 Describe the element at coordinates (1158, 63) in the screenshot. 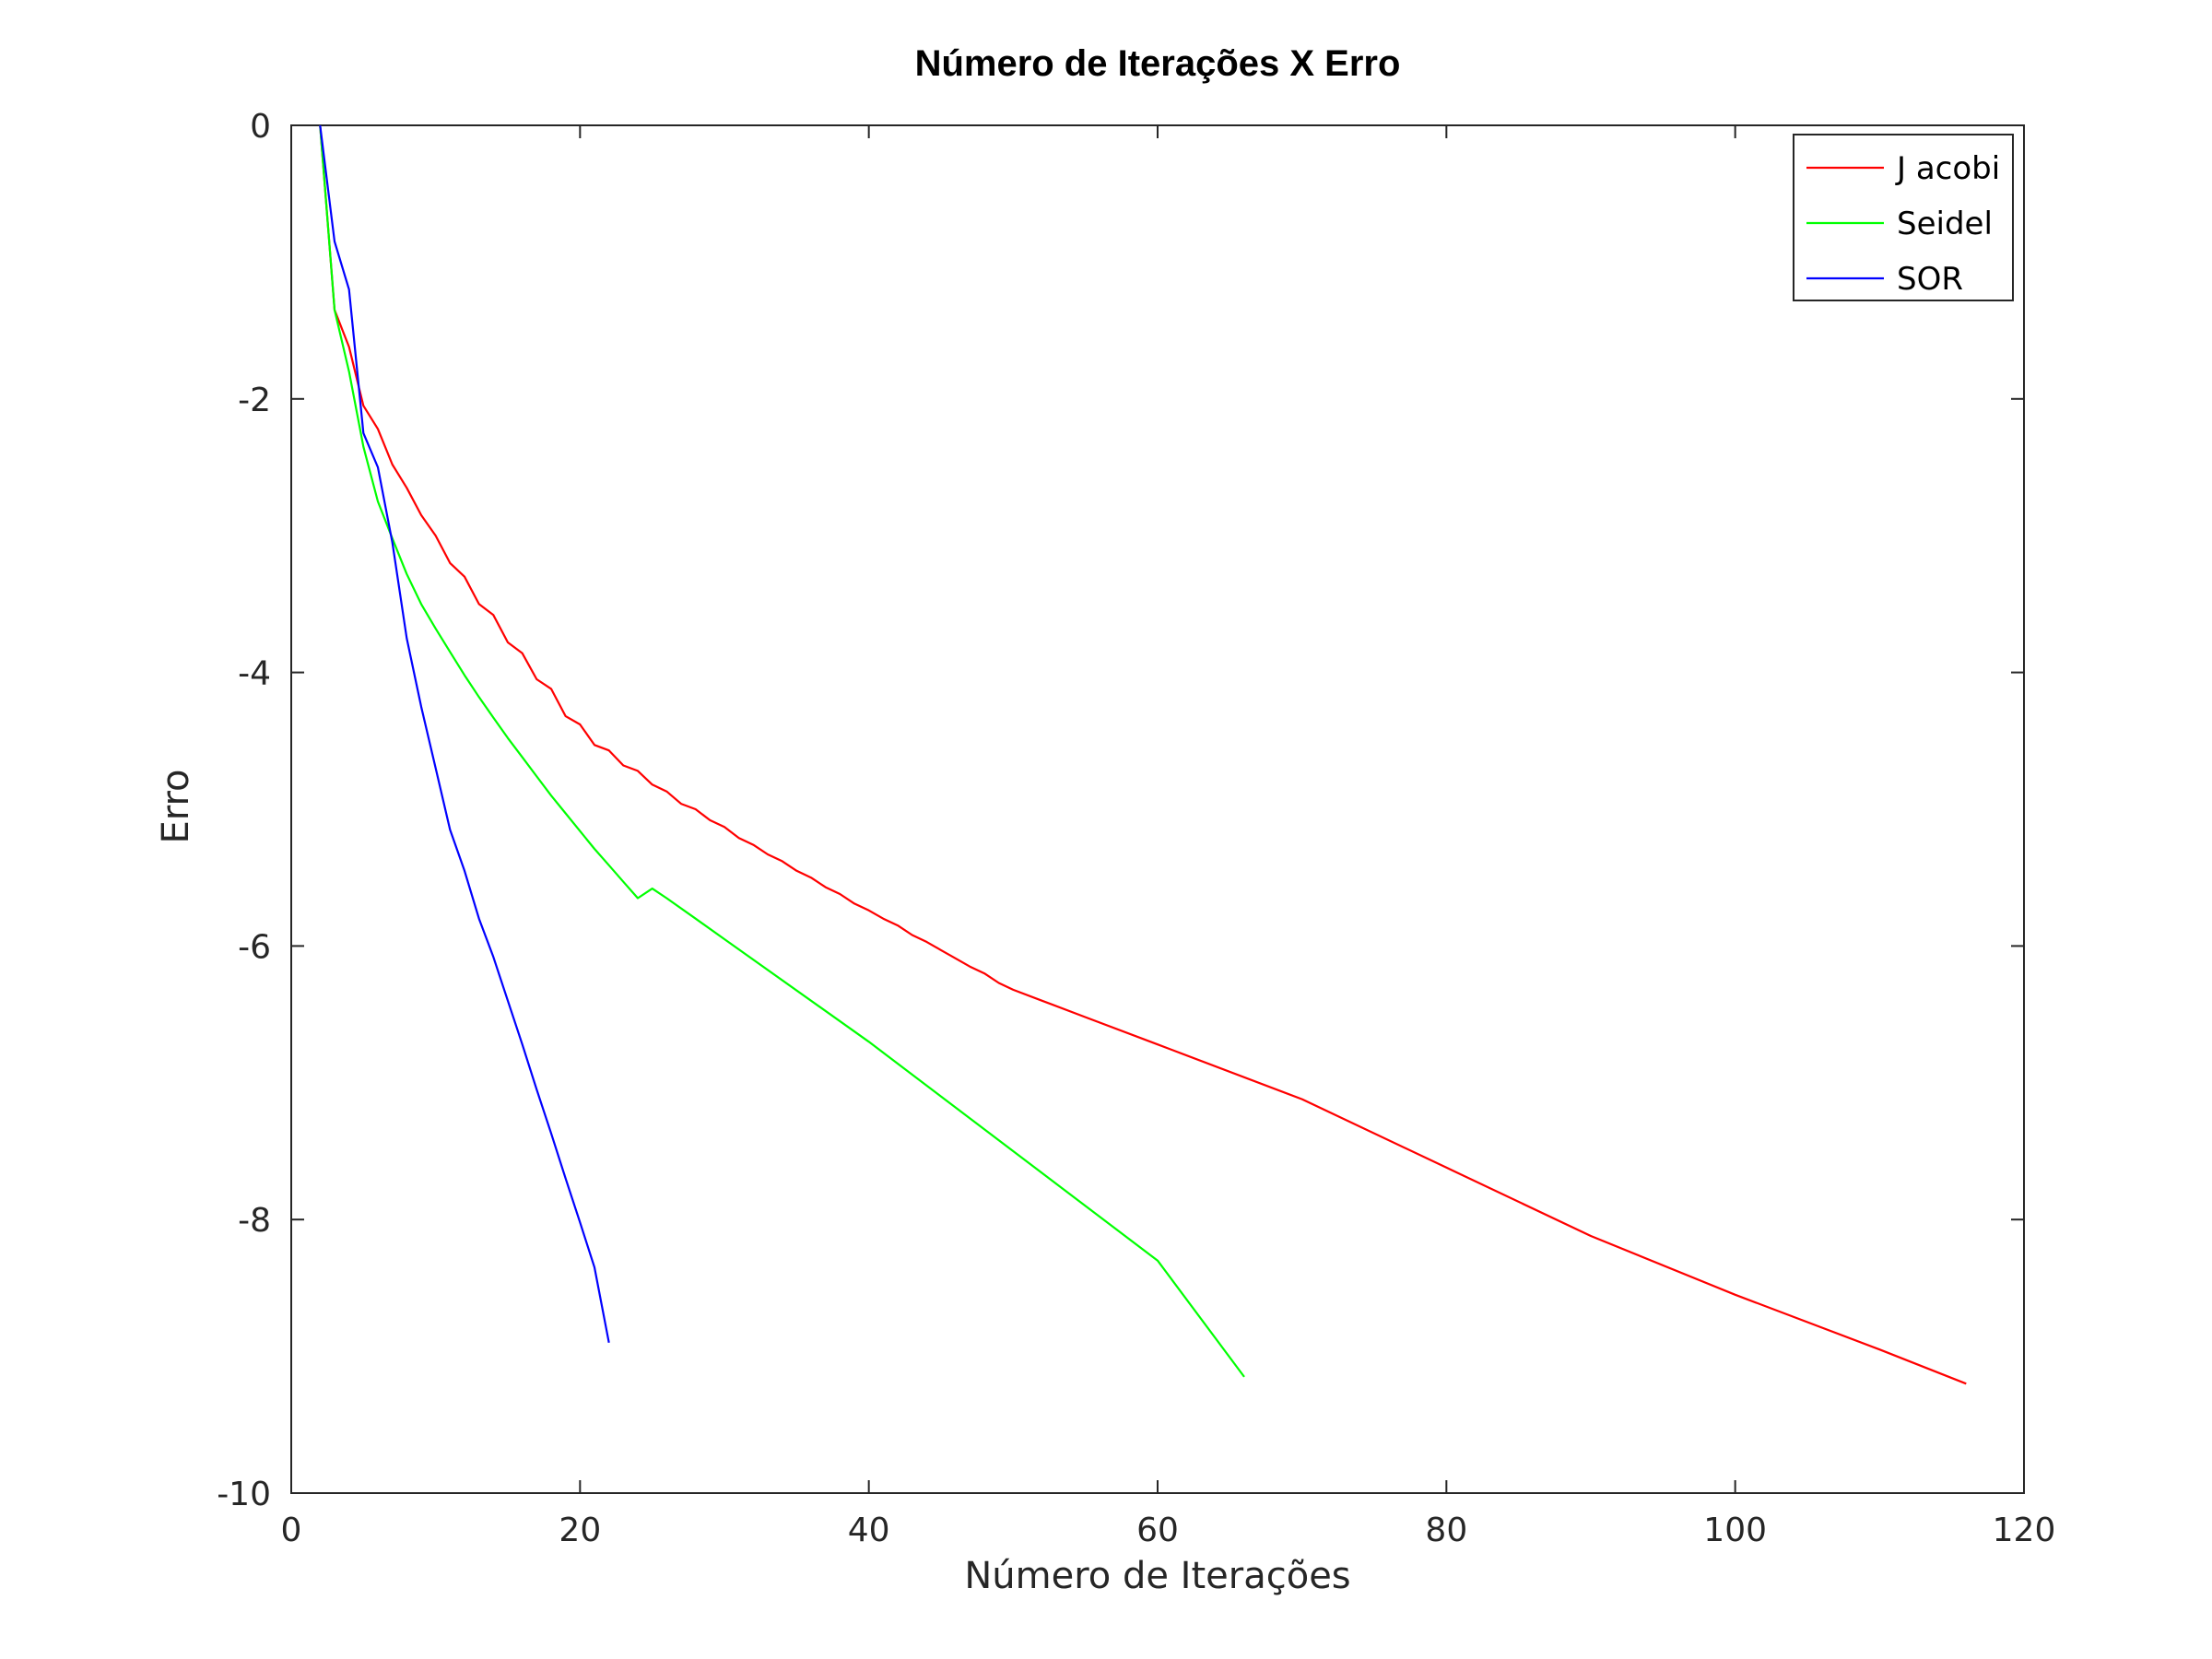

I see `chart-title: Número de Iterações X Erro` at that location.